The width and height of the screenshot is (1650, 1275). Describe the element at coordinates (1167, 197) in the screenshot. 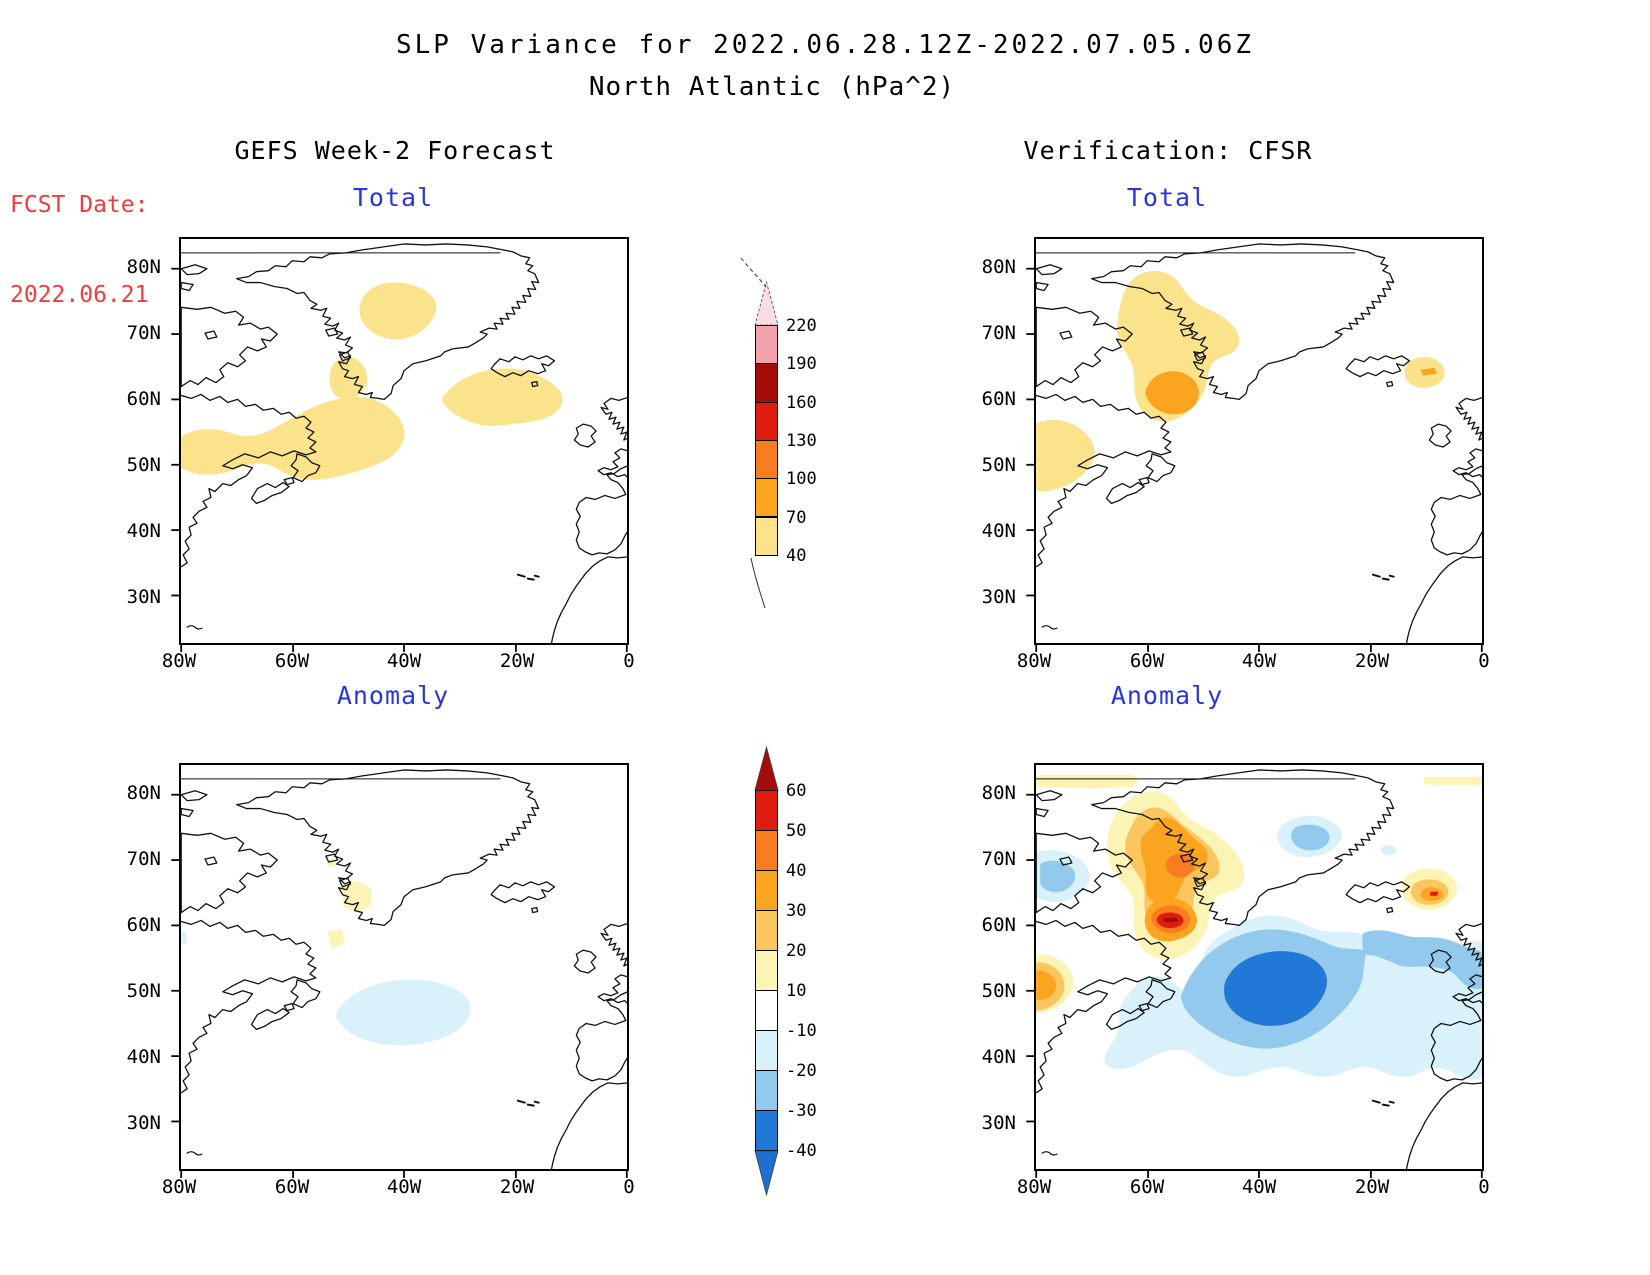

I see `panel-label-cfsr-total: Total` at that location.